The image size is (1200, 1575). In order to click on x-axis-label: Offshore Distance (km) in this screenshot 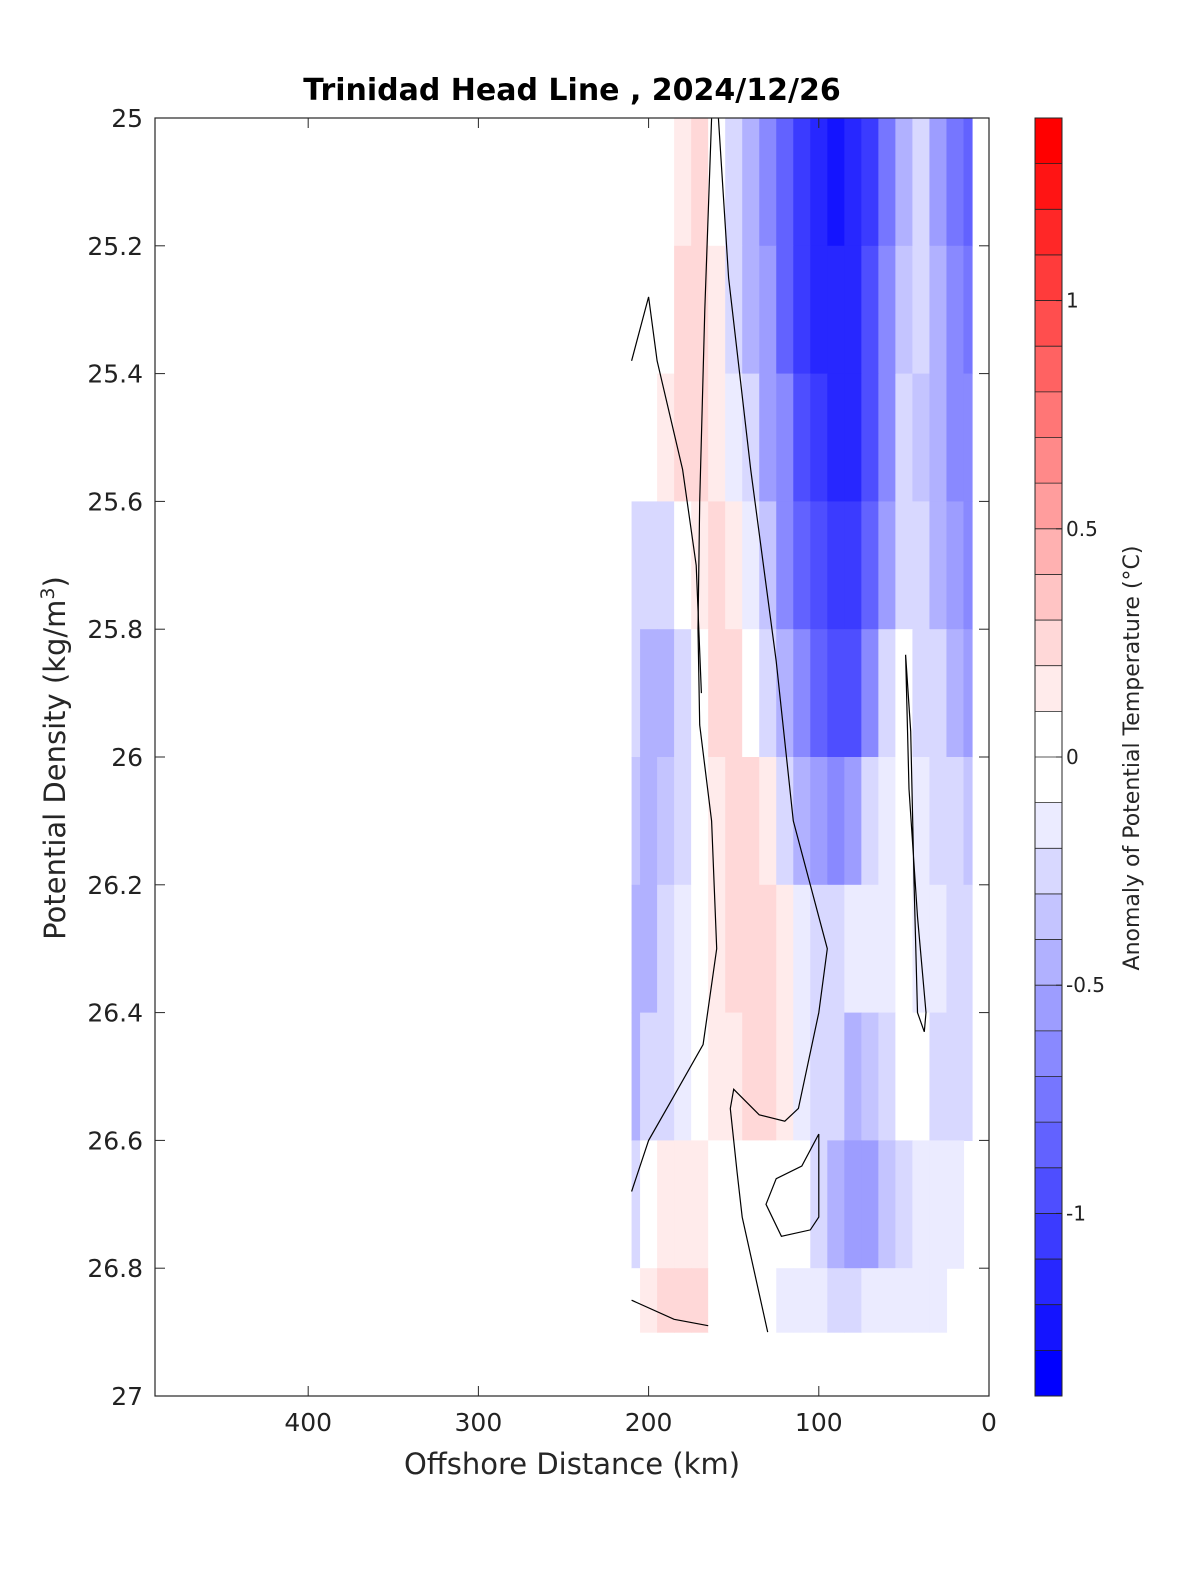, I will do `click(572, 1464)`.